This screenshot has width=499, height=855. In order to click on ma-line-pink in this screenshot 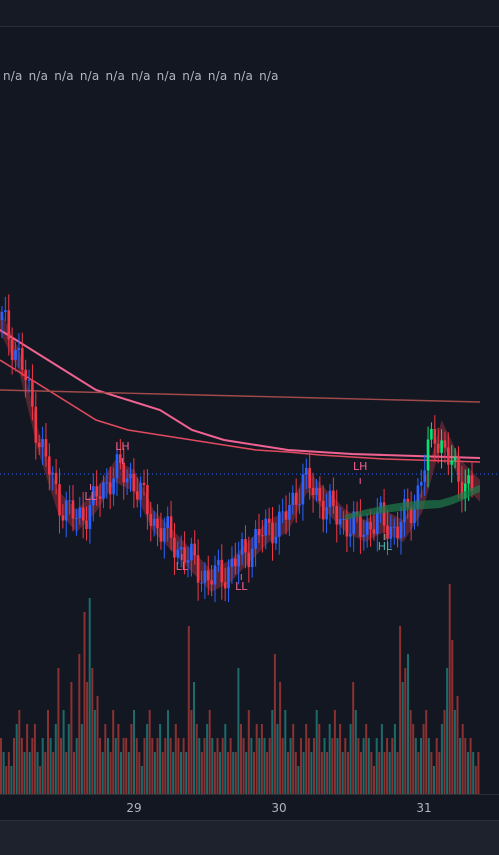, I will do `click(240, 394)`.